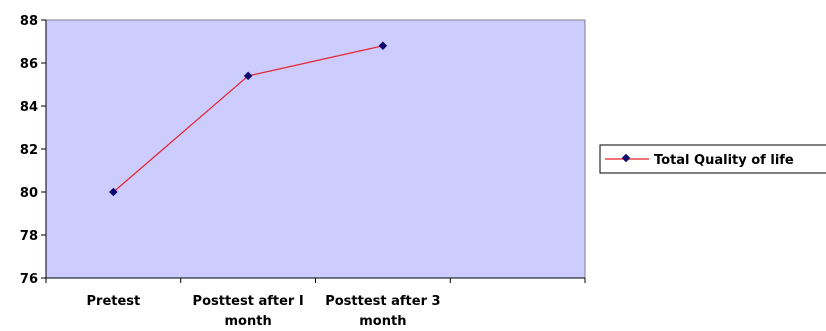 Image resolution: width=826 pixels, height=331 pixels. What do you see at coordinates (29, 279) in the screenshot?
I see `y-tick-label: 76` at bounding box center [29, 279].